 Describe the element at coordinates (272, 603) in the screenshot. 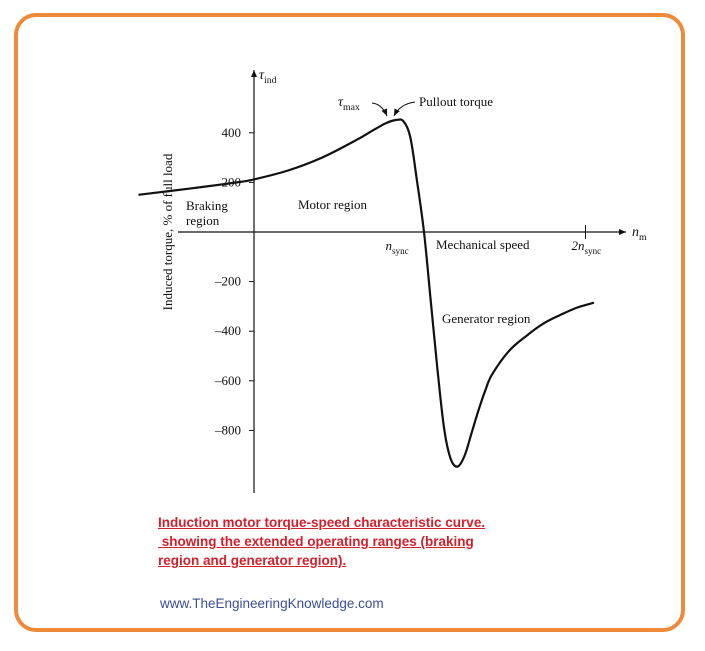

I see `website-link: www.TheEngineeringKnowledge.com` at that location.